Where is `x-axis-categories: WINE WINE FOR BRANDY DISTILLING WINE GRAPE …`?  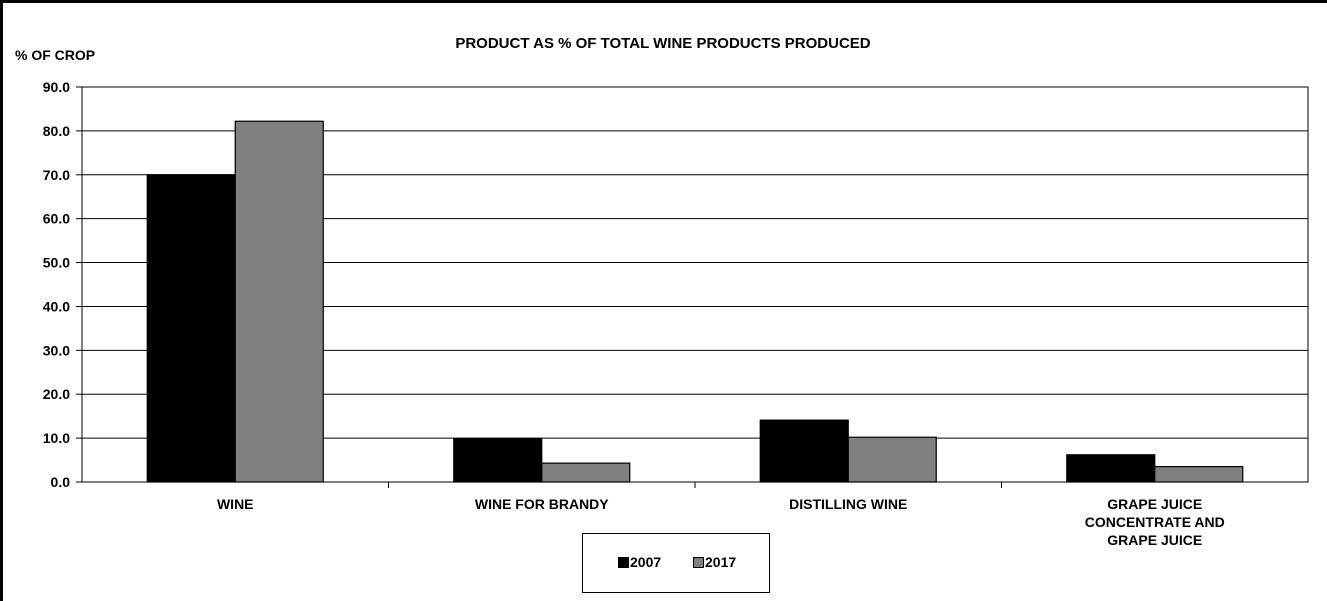 x-axis-categories: WINE WINE FOR BRANDY DISTILLING WINE GRAPE … is located at coordinates (721, 522).